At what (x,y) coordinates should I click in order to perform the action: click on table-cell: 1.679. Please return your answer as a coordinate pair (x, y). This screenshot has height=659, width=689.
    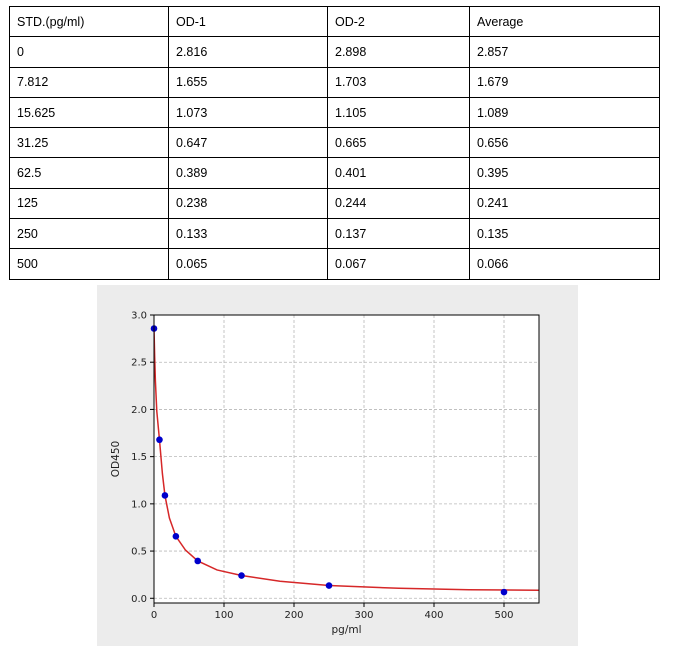
    Looking at the image, I should click on (564, 82).